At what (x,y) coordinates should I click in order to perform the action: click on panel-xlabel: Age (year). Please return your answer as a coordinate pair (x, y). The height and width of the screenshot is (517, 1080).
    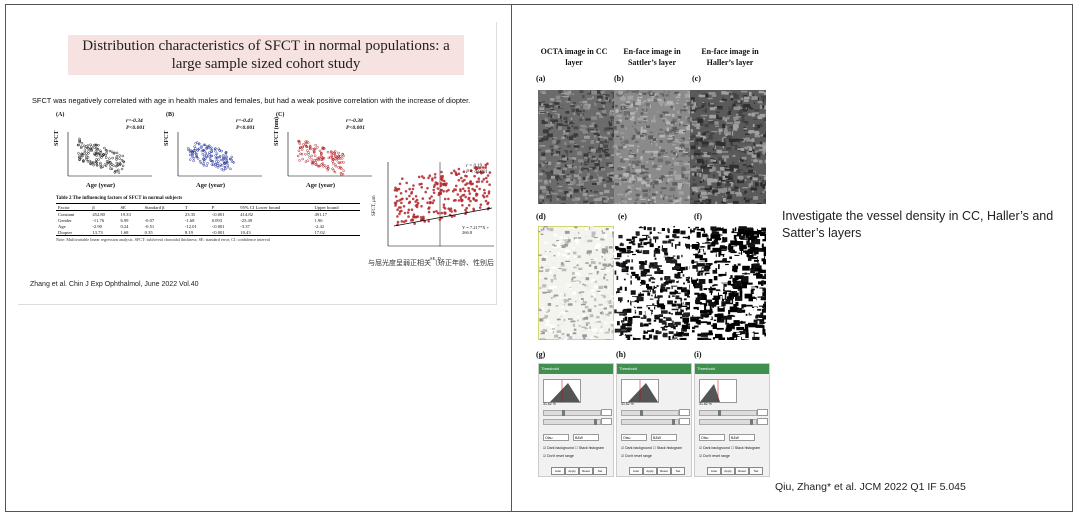
    Looking at the image, I should click on (211, 185).